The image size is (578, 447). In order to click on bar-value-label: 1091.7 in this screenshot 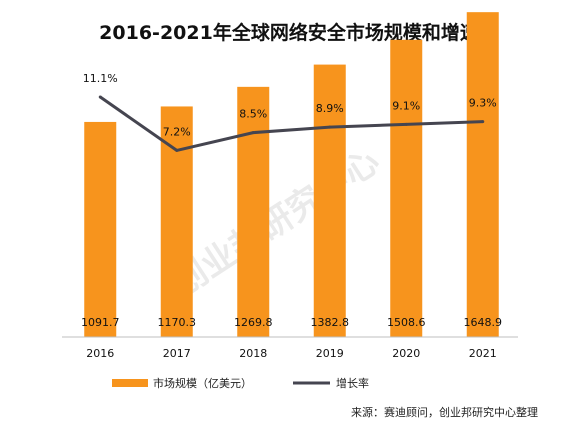, I will do `click(100, 322)`.